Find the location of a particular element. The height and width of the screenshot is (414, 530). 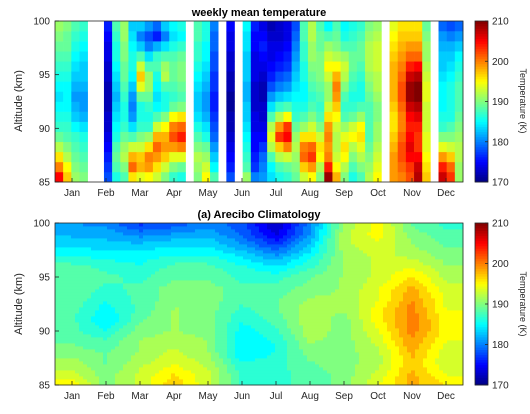

top-colorbar-segment is located at coordinates (481, 90).